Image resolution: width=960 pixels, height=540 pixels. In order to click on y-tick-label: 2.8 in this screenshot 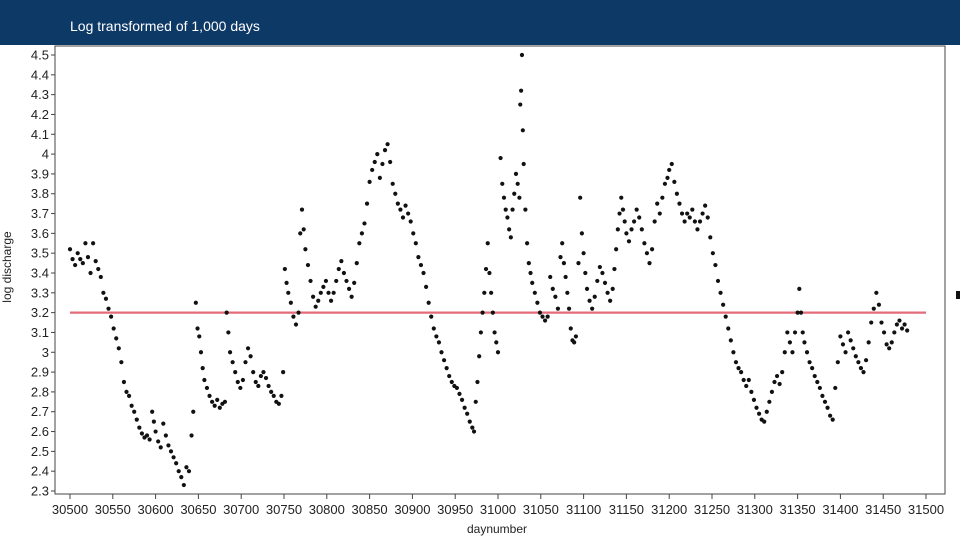, I will do `click(40, 391)`.